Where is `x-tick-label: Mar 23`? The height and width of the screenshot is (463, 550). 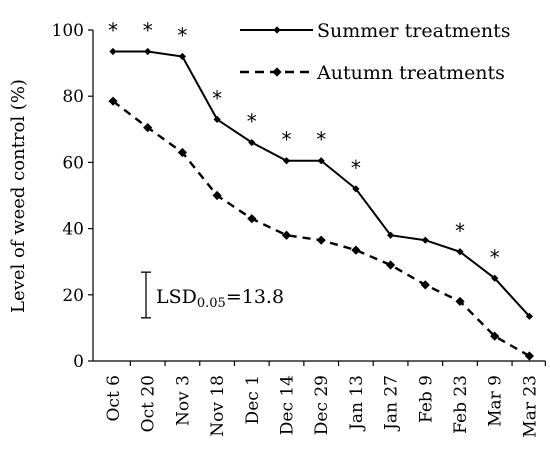 x-tick-label: Mar 23 is located at coordinates (530, 406).